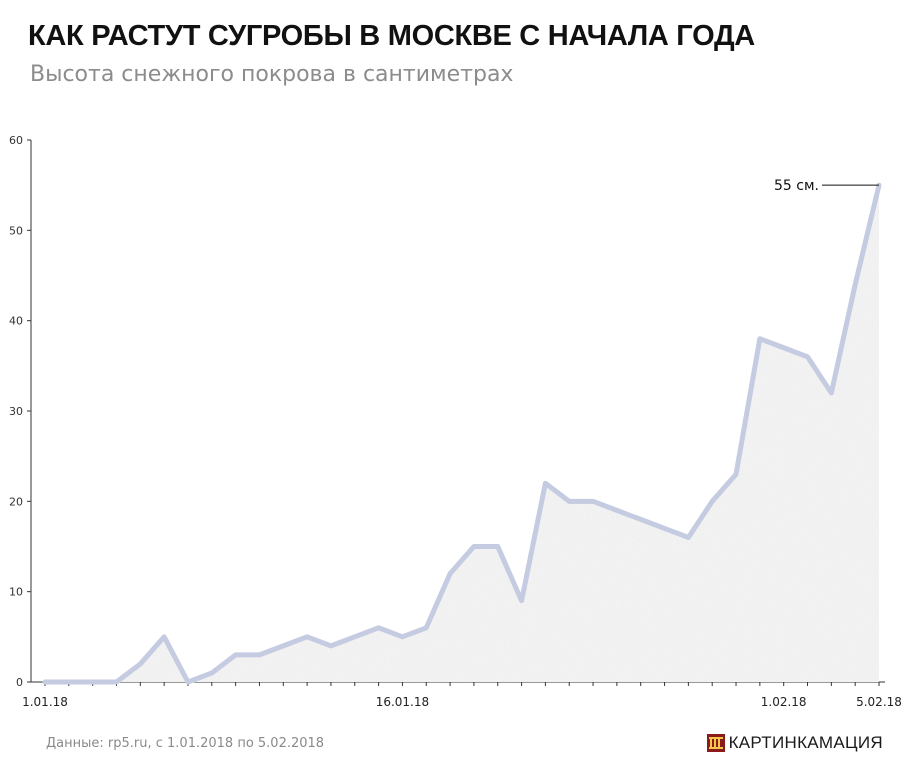  What do you see at coordinates (796, 186) in the screenshot?
I see `annotation-label: 55 см.` at bounding box center [796, 186].